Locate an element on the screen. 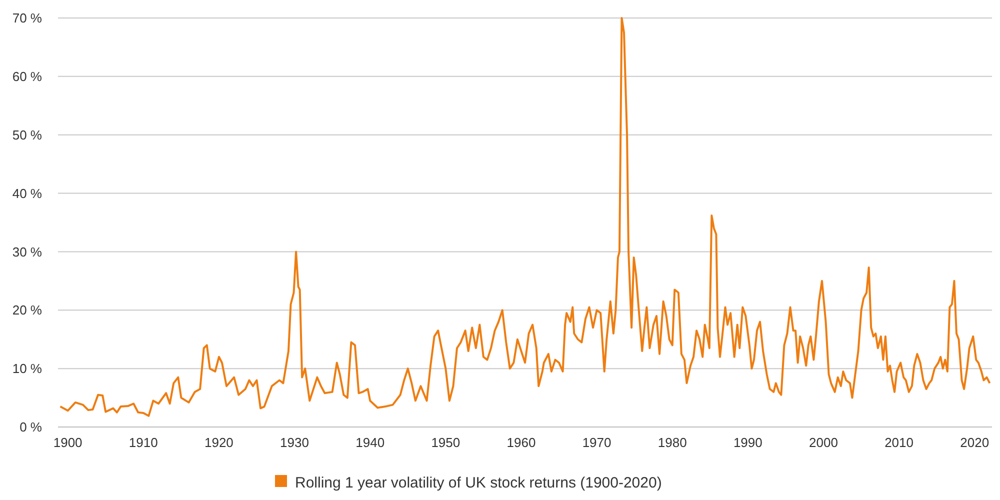 The image size is (1000, 500). y-tick-label: 40 % is located at coordinates (27, 193).